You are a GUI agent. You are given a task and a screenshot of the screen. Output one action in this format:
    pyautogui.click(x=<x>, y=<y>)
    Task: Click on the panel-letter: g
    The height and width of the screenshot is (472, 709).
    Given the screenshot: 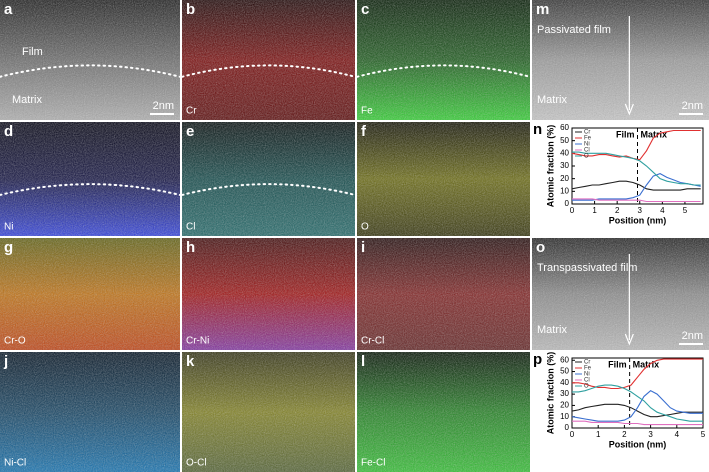 What is the action you would take?
    pyautogui.click(x=8, y=247)
    